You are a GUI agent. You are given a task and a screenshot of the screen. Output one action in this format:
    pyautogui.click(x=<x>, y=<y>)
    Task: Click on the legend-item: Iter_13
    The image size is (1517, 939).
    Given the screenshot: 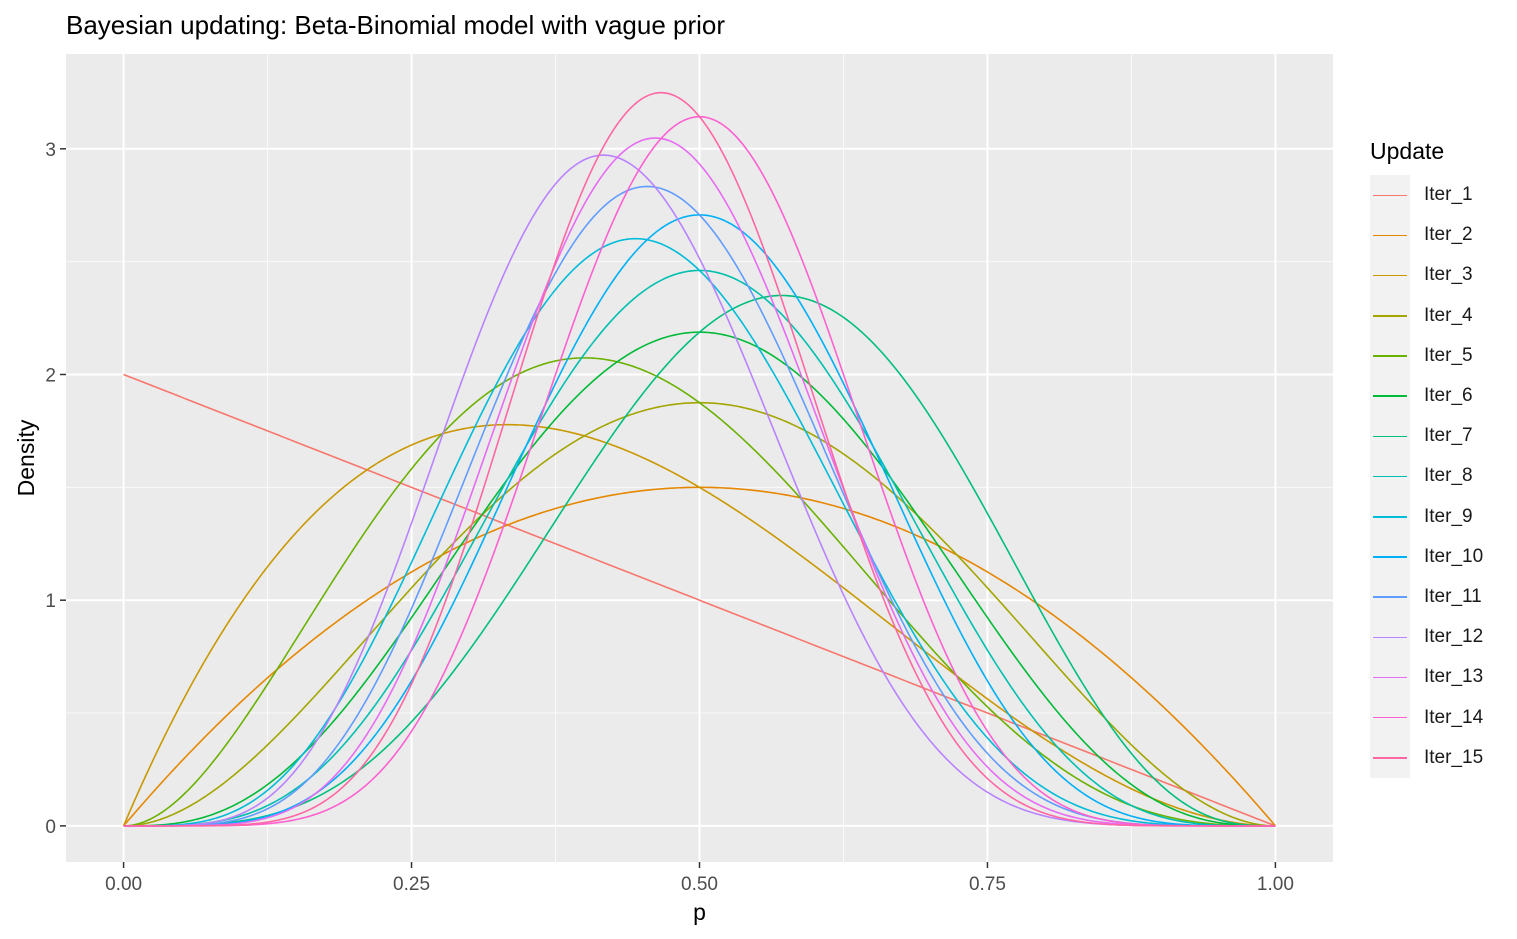 What is the action you would take?
    pyautogui.click(x=1427, y=677)
    